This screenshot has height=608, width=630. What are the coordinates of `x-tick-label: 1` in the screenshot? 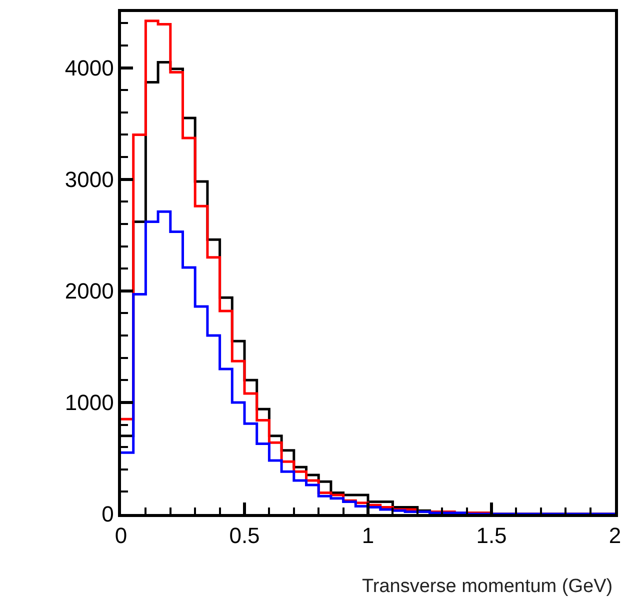 It's located at (368, 535).